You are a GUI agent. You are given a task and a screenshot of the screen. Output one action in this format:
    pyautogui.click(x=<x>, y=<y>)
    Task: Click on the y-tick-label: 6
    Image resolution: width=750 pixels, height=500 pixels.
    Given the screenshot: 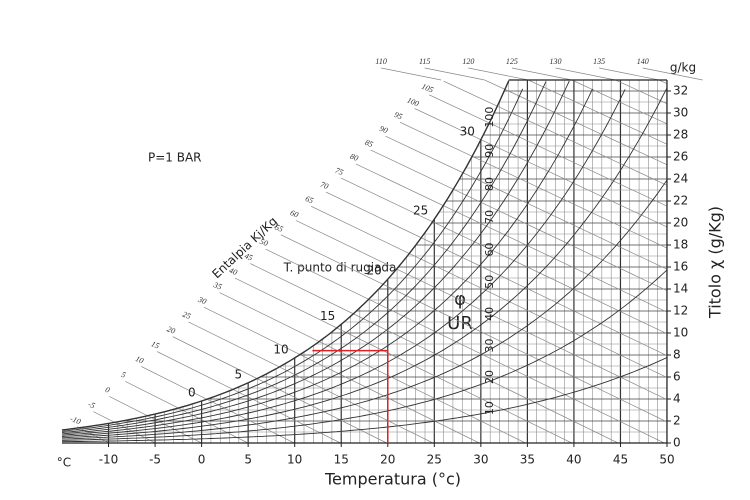 What is the action you would take?
    pyautogui.click(x=677, y=377)
    